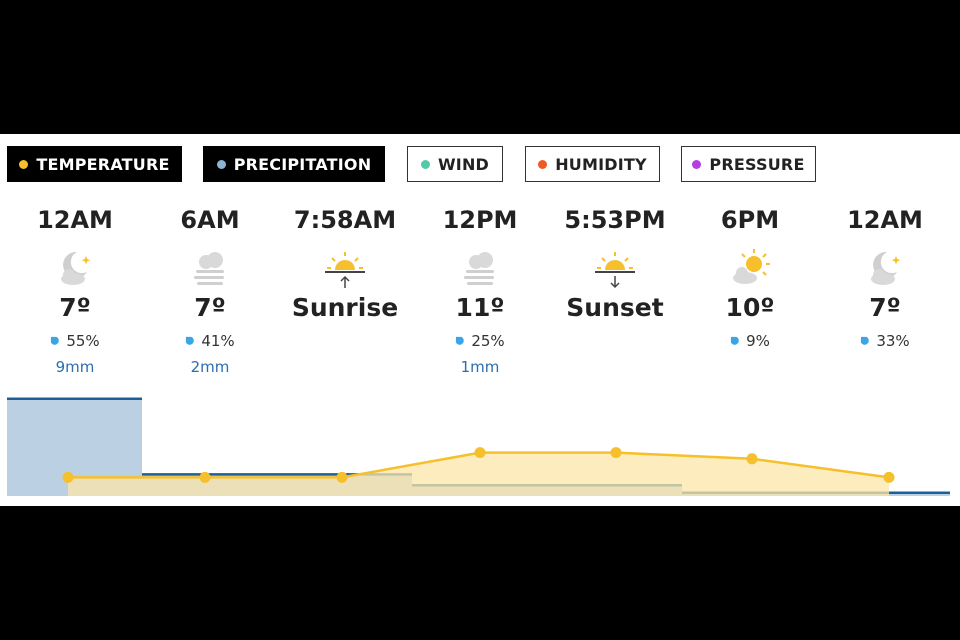 The width and height of the screenshot is (960, 640). I want to click on tab-wind-label: WIND, so click(463, 164).